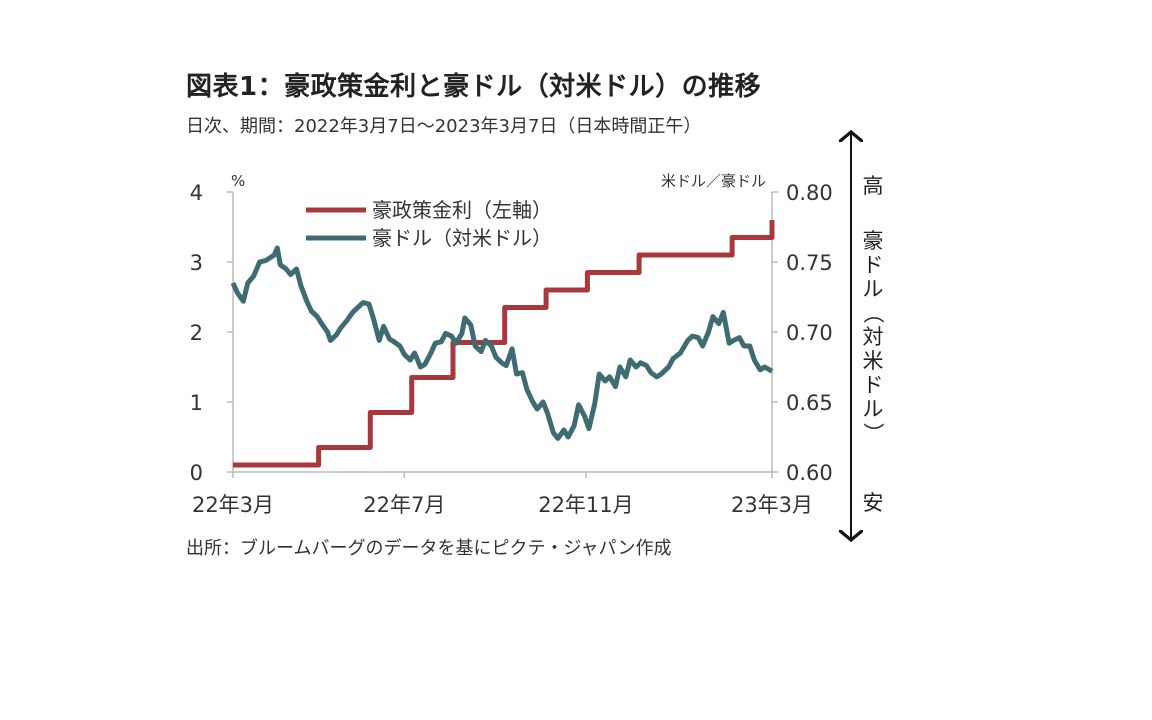  I want to click on vertical-label-char: （, so click(873, 313).